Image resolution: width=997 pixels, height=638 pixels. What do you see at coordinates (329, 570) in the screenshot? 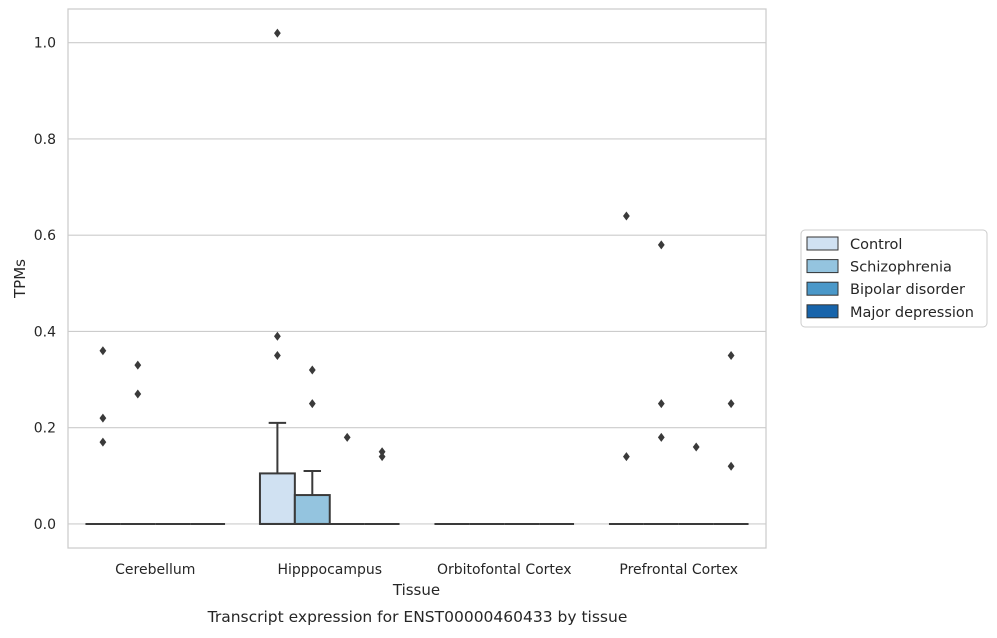
I see `x-tick-label: Hipppocampus` at bounding box center [329, 570].